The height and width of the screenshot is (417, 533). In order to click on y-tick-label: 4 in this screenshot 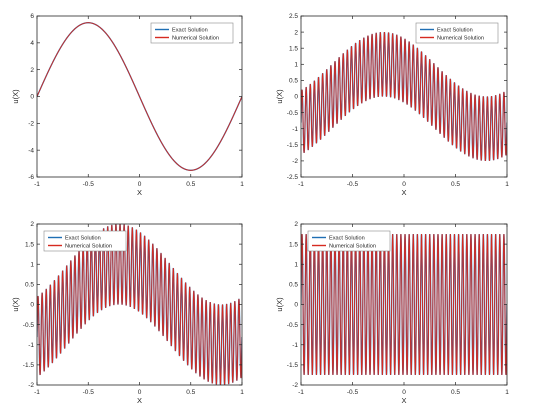, I will do `click(32, 43)`.